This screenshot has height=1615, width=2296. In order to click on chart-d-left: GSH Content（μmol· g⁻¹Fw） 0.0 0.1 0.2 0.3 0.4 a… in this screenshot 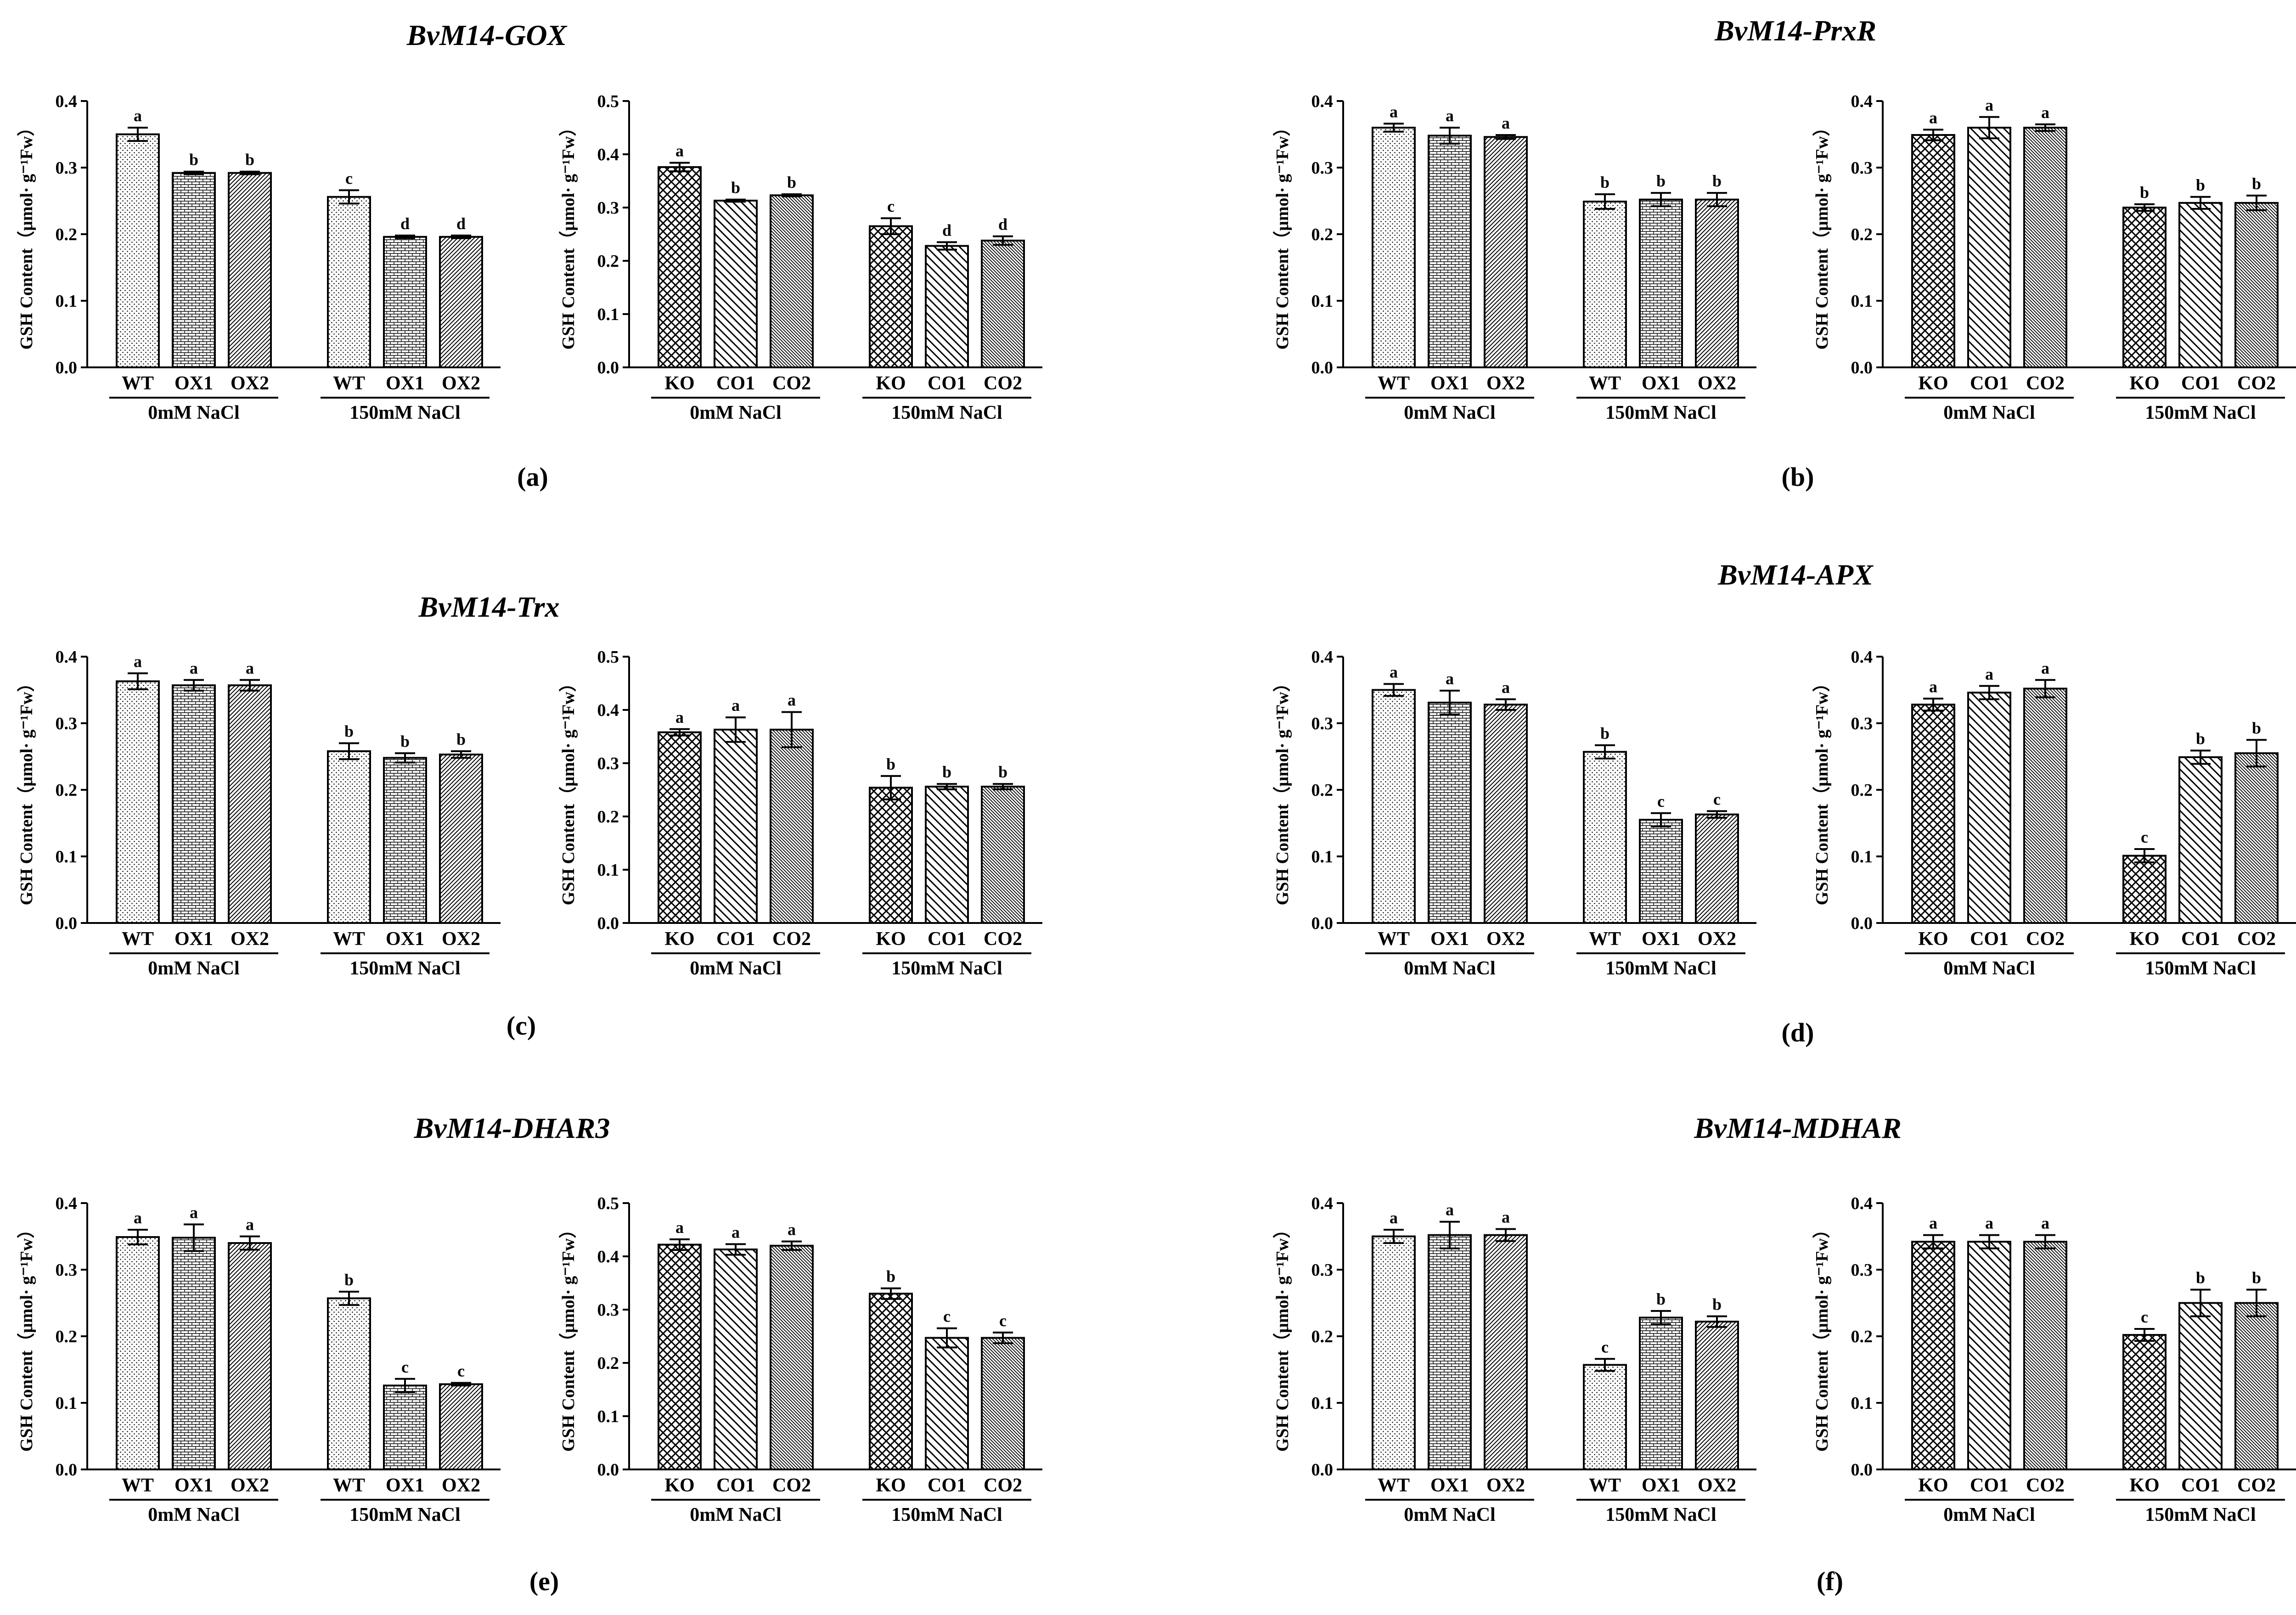, I will do `click(1514, 813)`.